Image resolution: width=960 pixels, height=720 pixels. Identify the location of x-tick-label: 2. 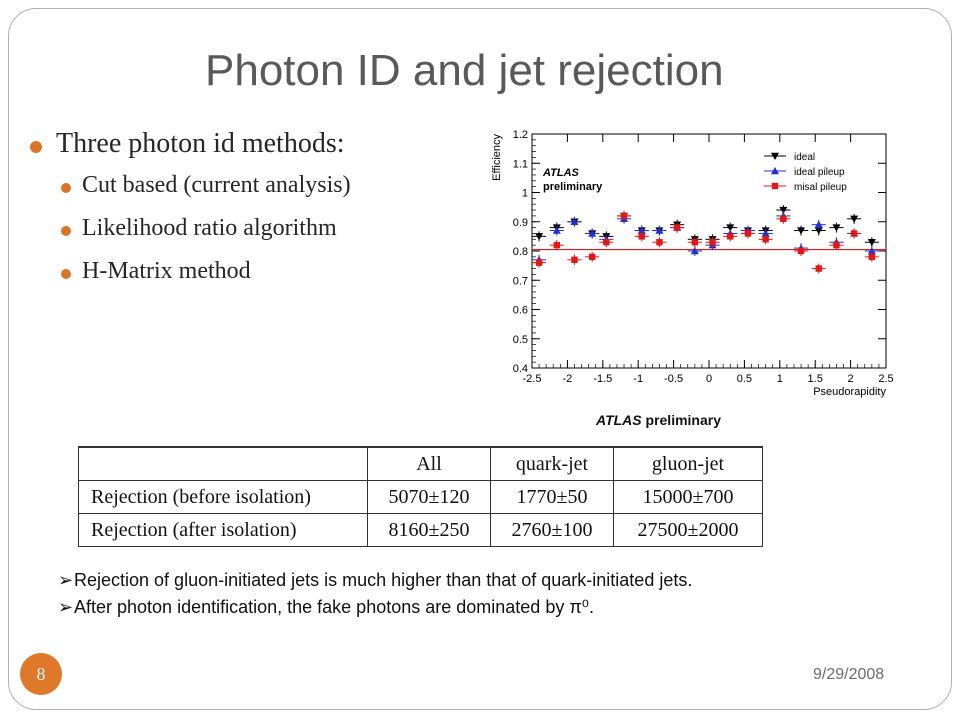
(851, 379).